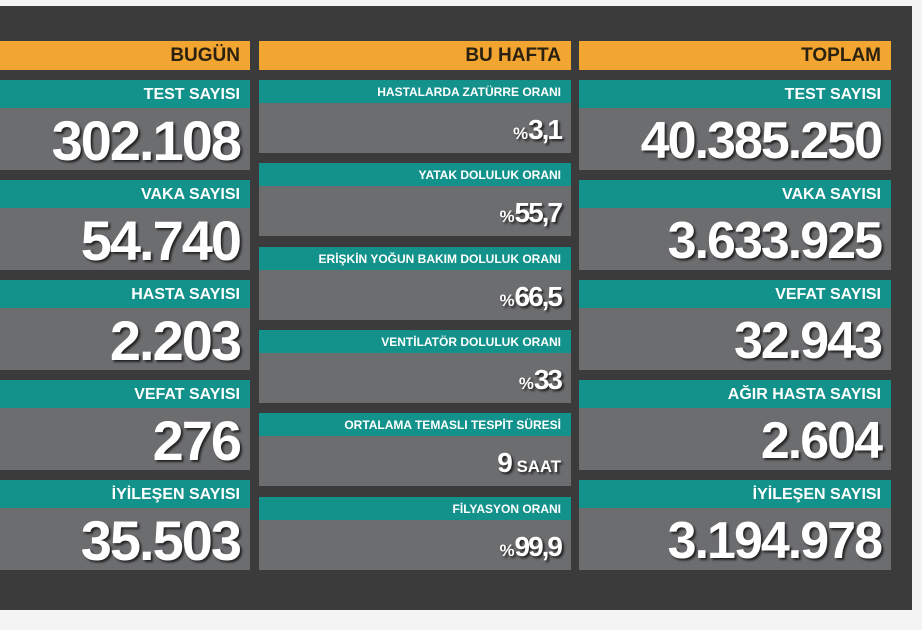 This screenshot has height=630, width=922. Describe the element at coordinates (125, 294) in the screenshot. I see `stat-label: HASTA SAYISI` at that location.